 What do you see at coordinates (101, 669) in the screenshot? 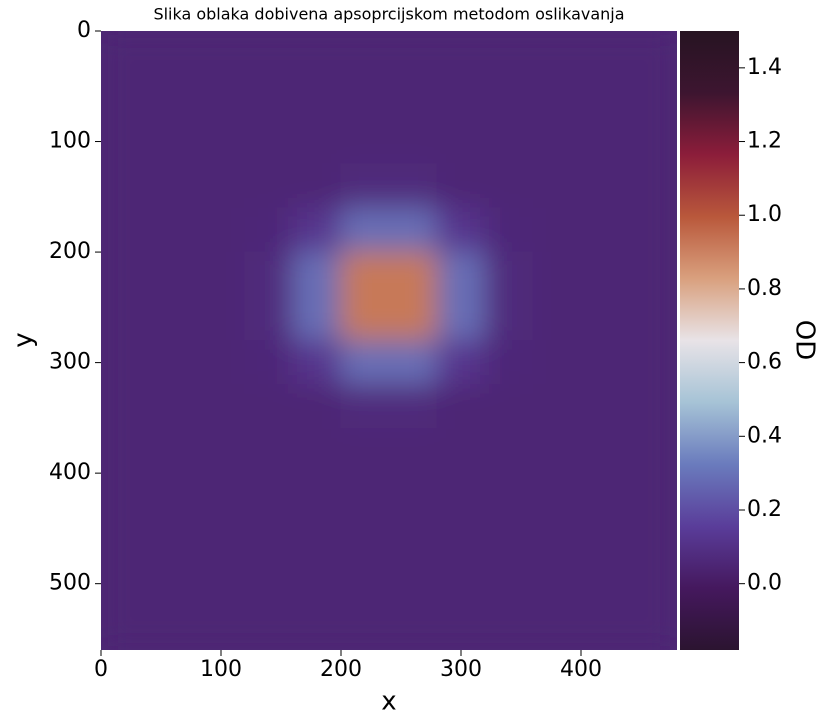
I see `x-tick-label: 0` at bounding box center [101, 669].